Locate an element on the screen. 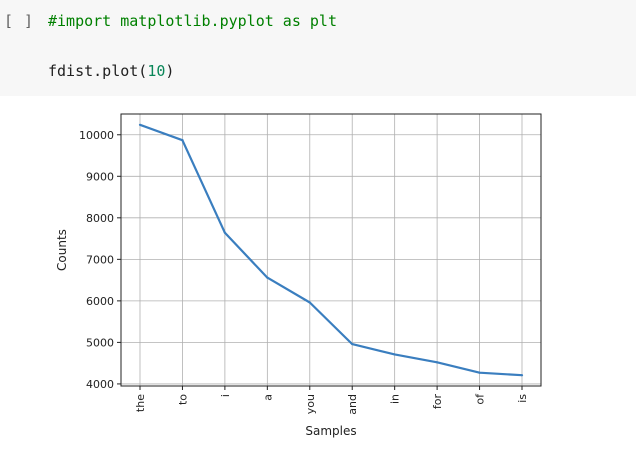 This screenshot has width=636, height=461. data-point-the is located at coordinates (140, 124).